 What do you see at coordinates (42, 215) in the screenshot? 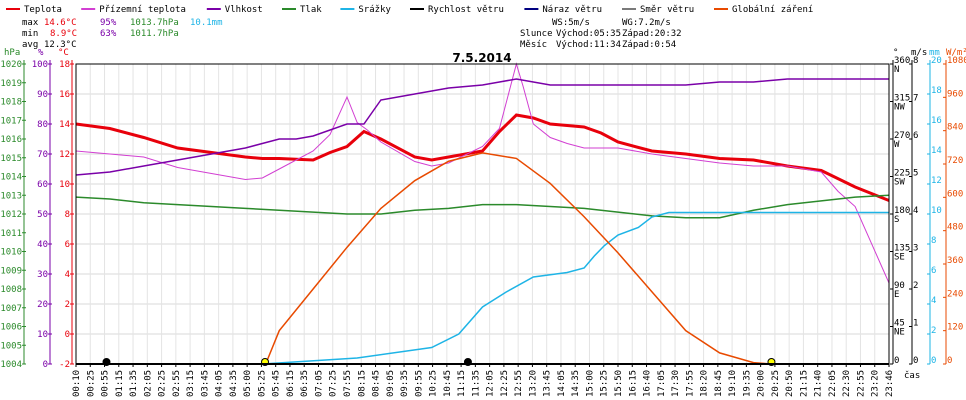
I see `axis-tick-percent-5: 50` at bounding box center [42, 215].